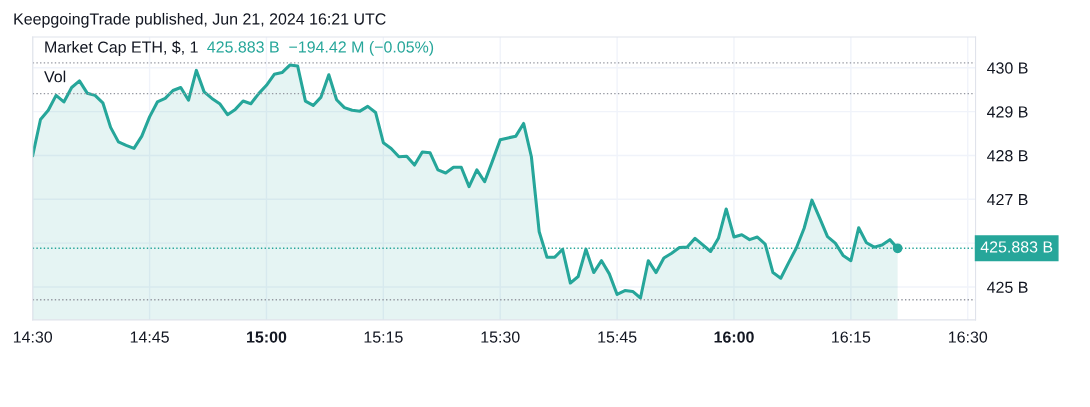 This screenshot has width=1090, height=407. What do you see at coordinates (734, 337) in the screenshot?
I see `x-tick-label: 16:00` at bounding box center [734, 337].